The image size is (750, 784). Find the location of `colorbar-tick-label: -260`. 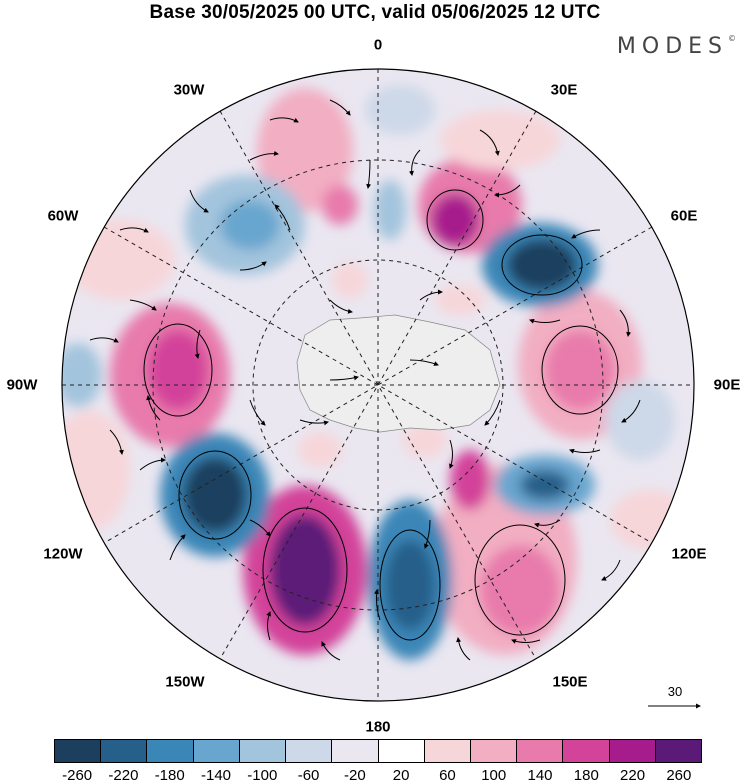

colorbar-tick-label: -260 is located at coordinates (77, 775).